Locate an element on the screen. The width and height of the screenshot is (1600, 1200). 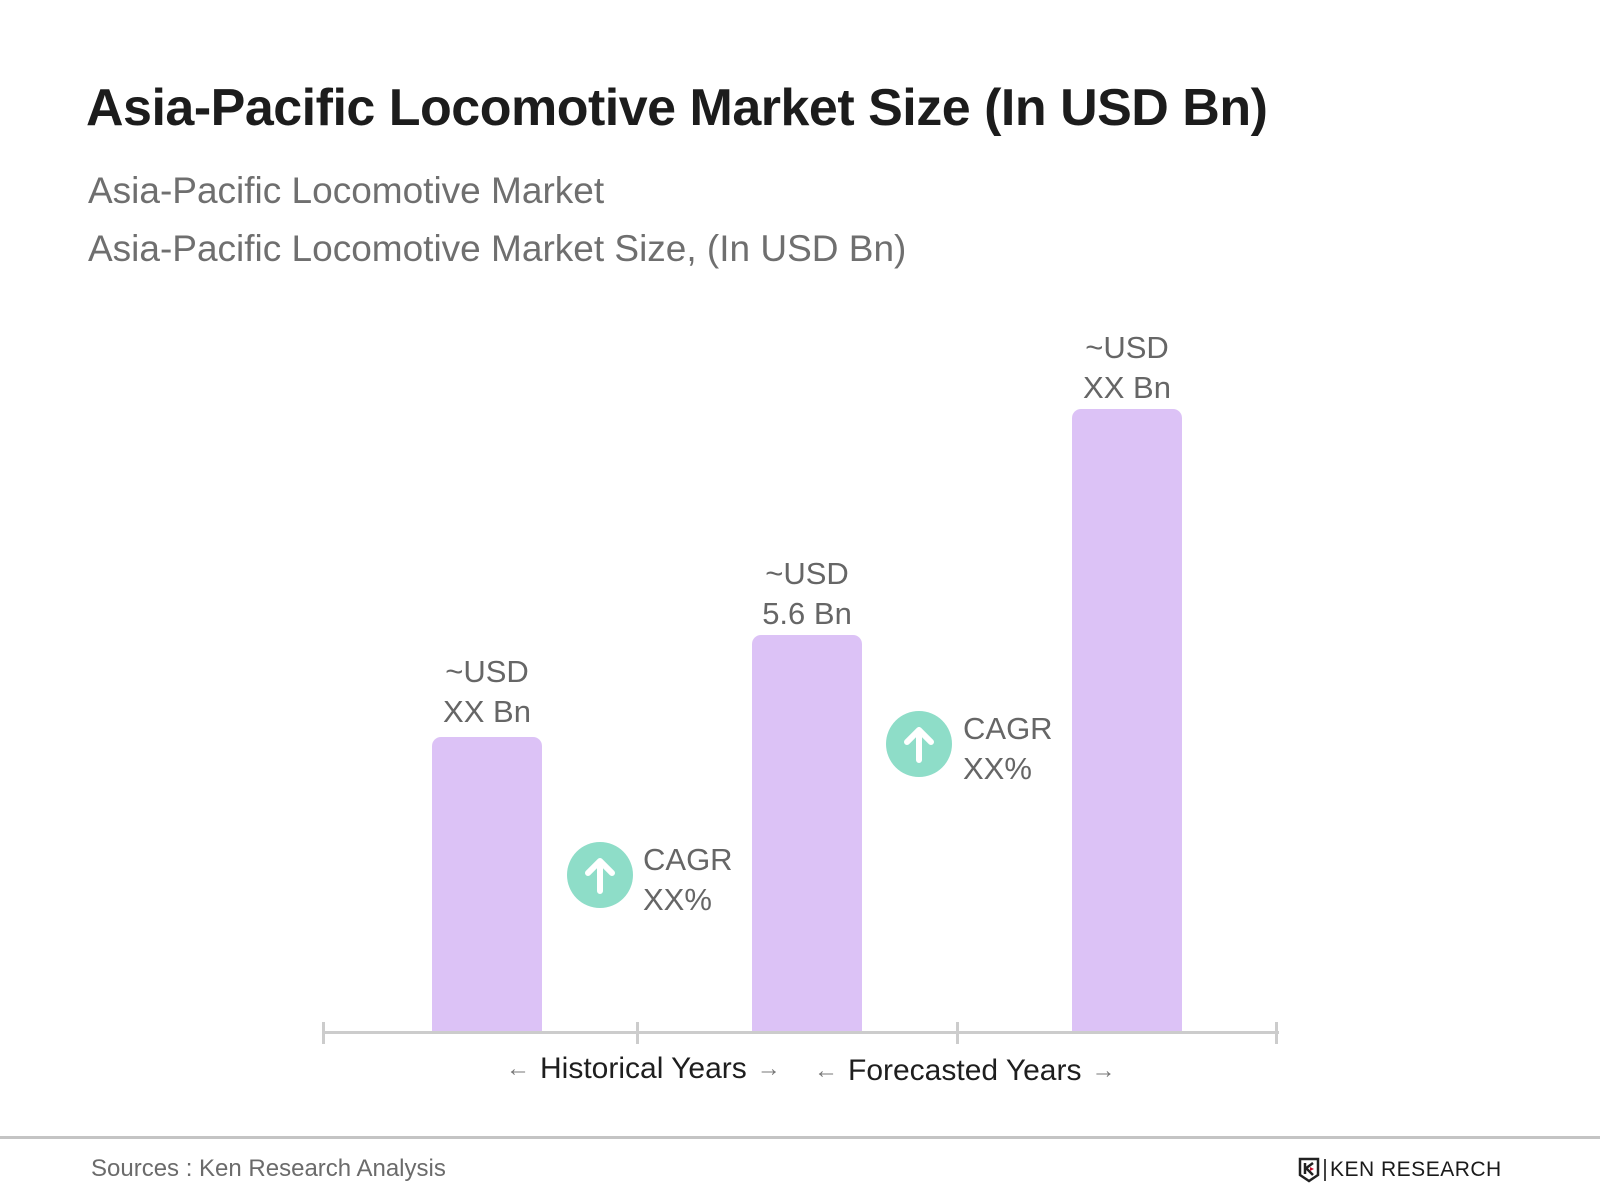
cagr-2-label: CAGR is located at coordinates (1008, 728).